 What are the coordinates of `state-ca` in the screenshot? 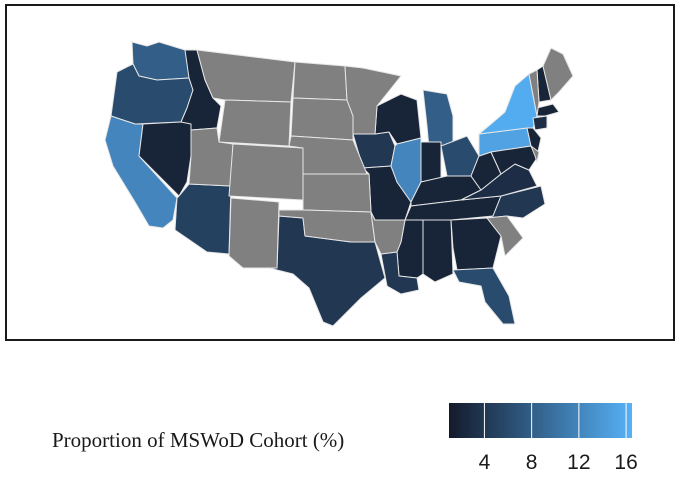 It's located at (141, 172).